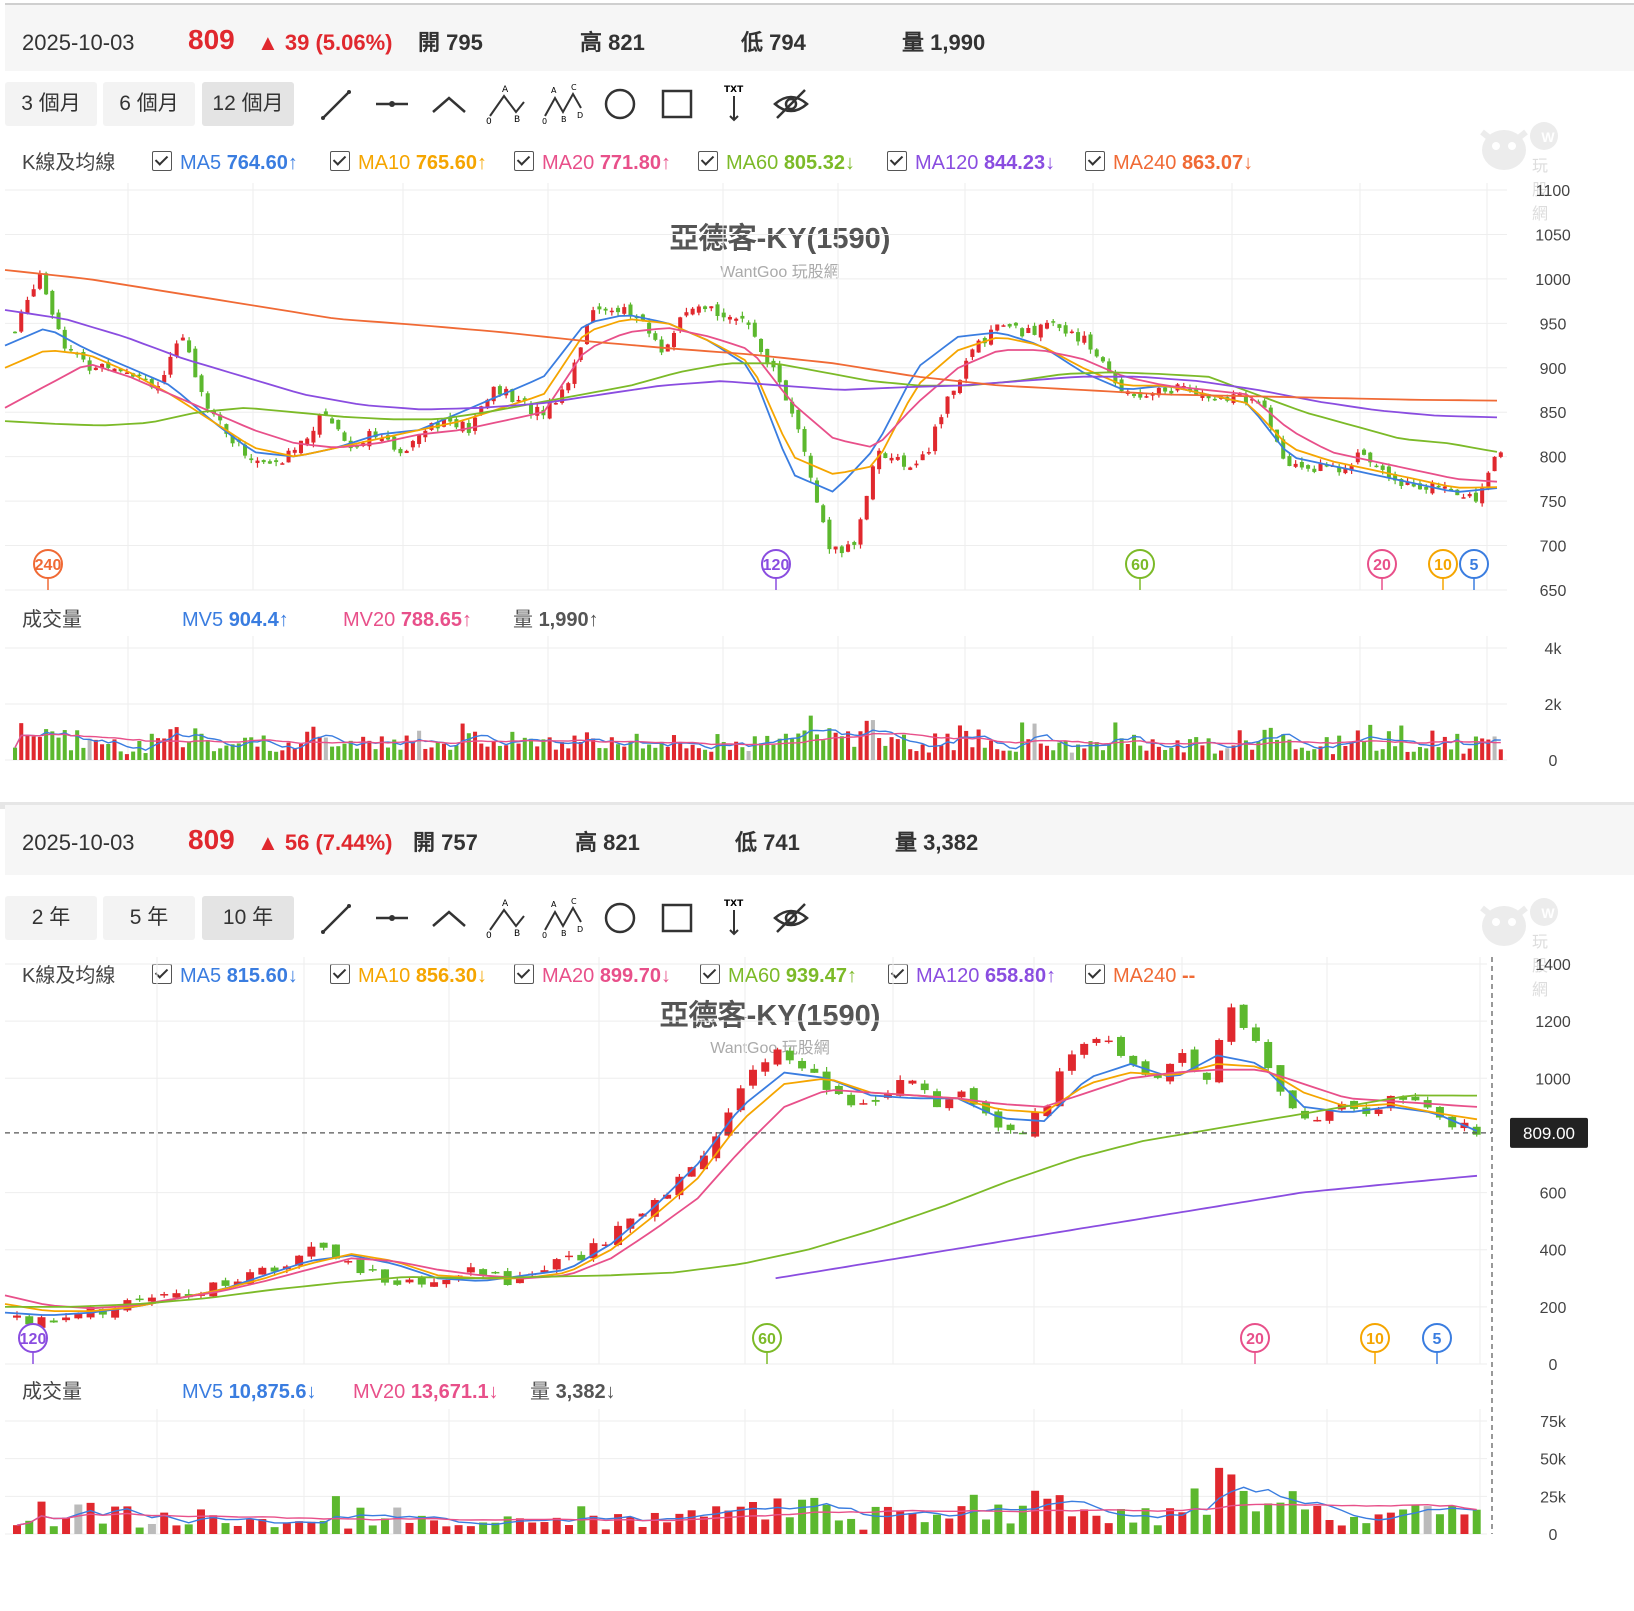  What do you see at coordinates (751, 335) in the screenshot?
I see `ma240-line` at bounding box center [751, 335].